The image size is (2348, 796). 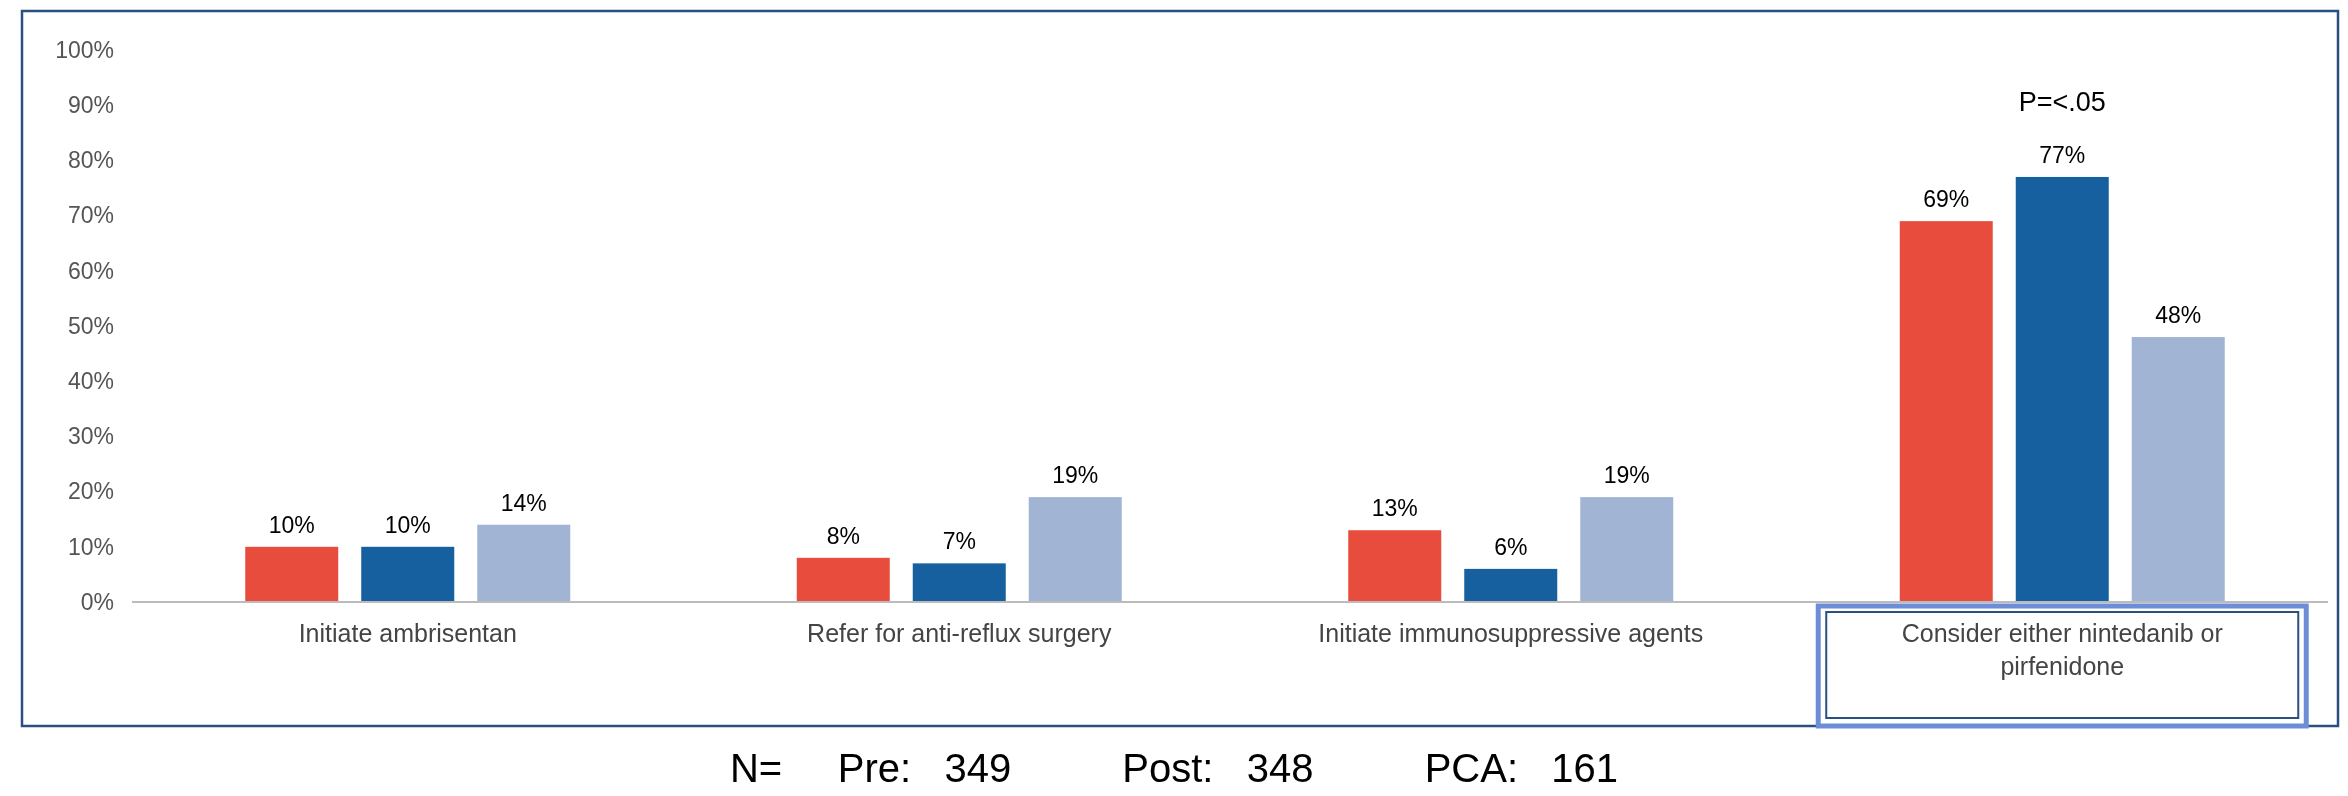 I want to click on y-tick-label: 90%, so click(x=90, y=105).